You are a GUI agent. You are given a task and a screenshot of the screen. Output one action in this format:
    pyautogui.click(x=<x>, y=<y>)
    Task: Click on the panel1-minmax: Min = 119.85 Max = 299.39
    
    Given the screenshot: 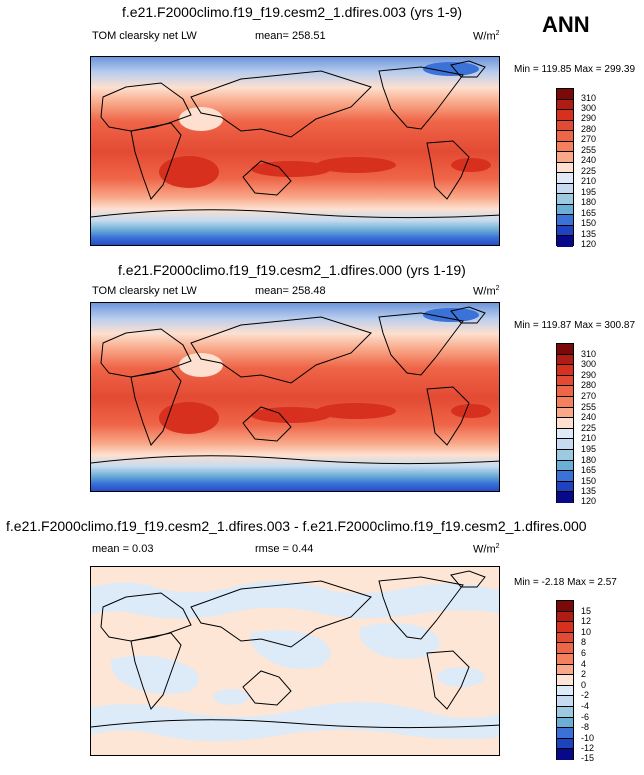 What is the action you would take?
    pyautogui.click(x=575, y=69)
    